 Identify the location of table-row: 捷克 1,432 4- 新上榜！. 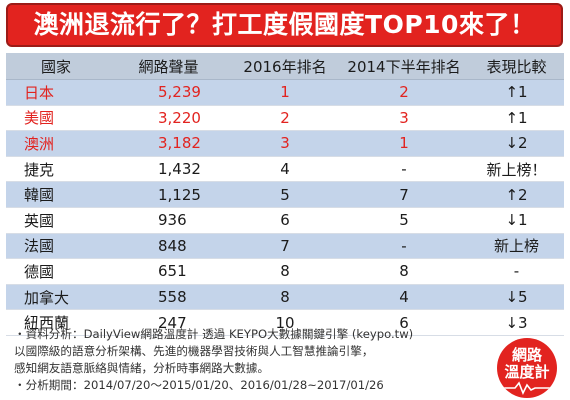
(285, 169).